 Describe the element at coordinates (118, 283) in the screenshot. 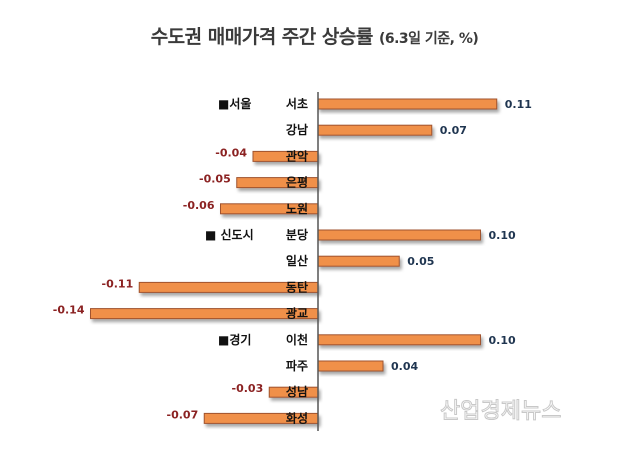

I see `value-label: -0.11` at that location.